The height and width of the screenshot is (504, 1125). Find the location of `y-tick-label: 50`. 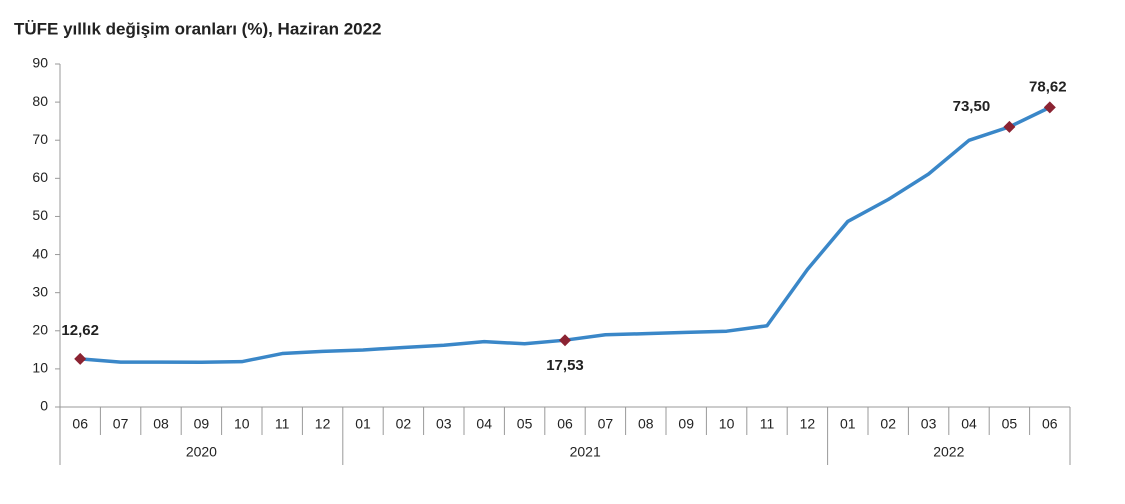

y-tick-label: 50 is located at coordinates (40, 215).